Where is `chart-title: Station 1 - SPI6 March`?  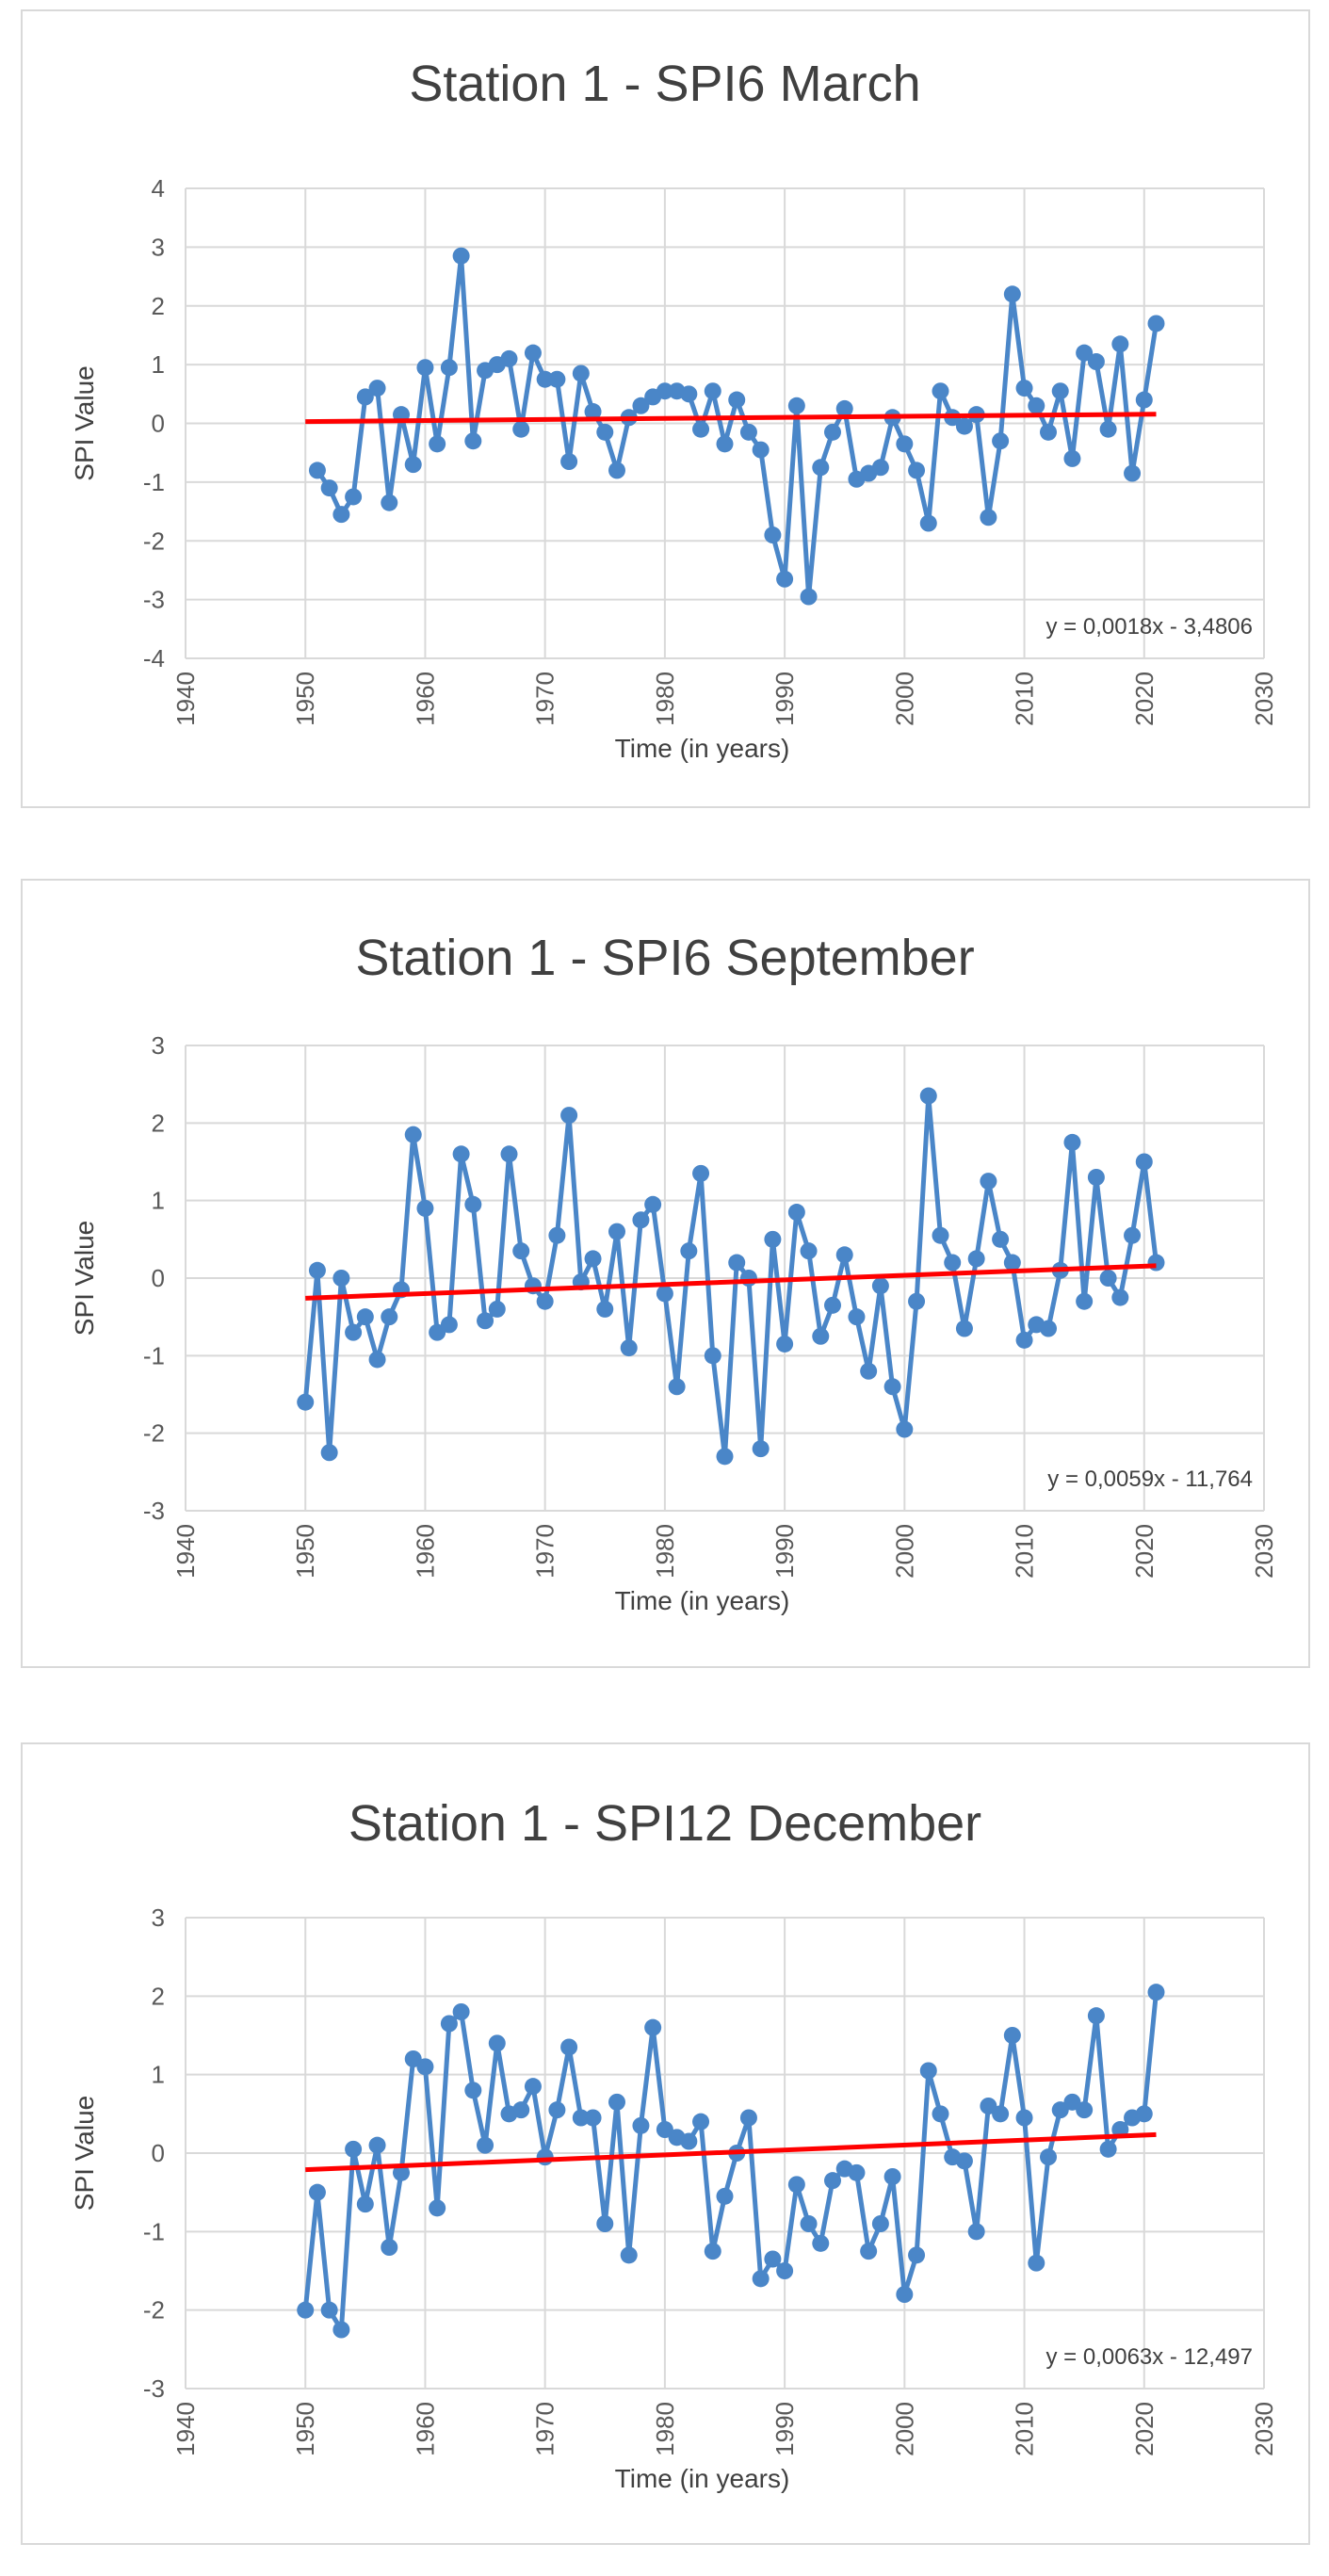
chart-title: Station 1 - SPI6 March is located at coordinates (664, 84).